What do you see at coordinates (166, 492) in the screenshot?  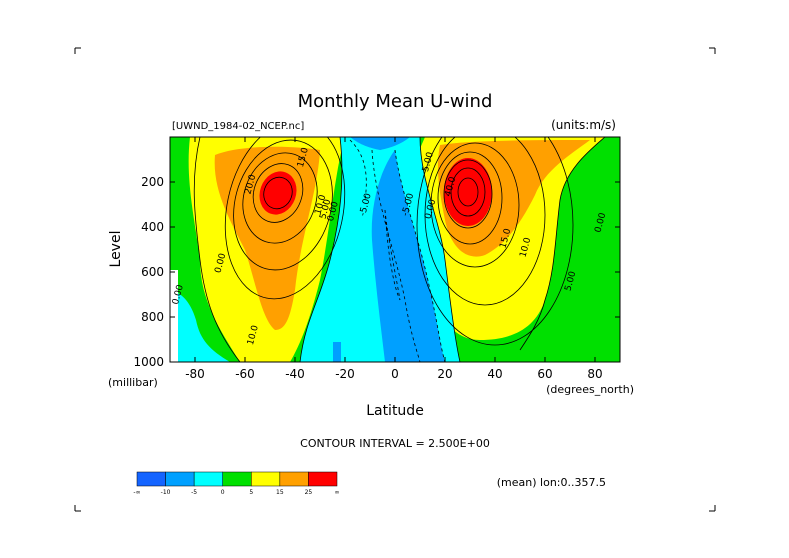 I see `colorbar-label: -10` at bounding box center [166, 492].